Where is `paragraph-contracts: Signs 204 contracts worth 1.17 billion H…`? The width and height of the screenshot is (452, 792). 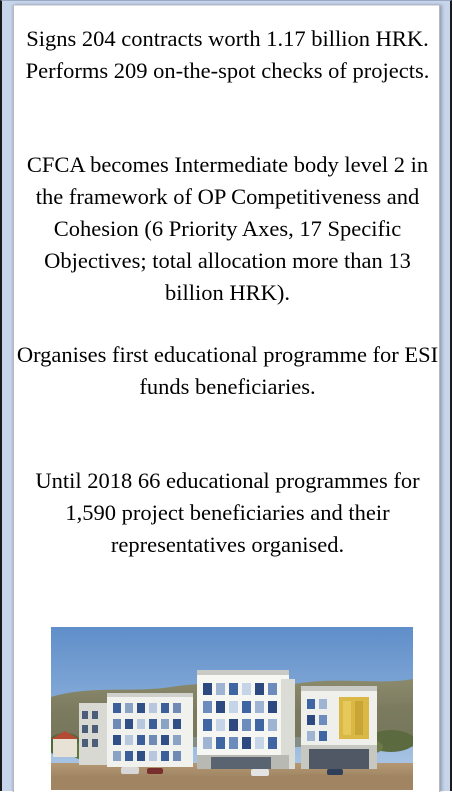 paragraph-contracts: Signs 204 contracts worth 1.17 billion H… is located at coordinates (227, 54).